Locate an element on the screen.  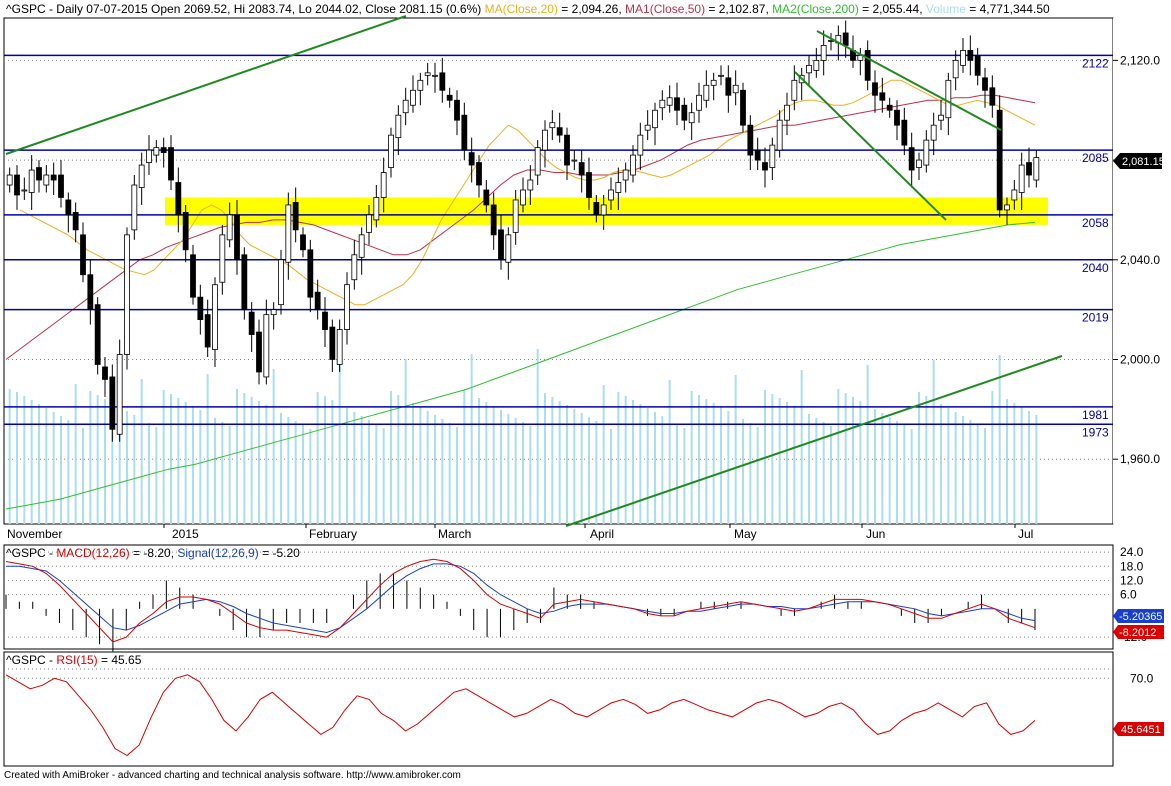
x-label-february: February is located at coordinates (333, 534).